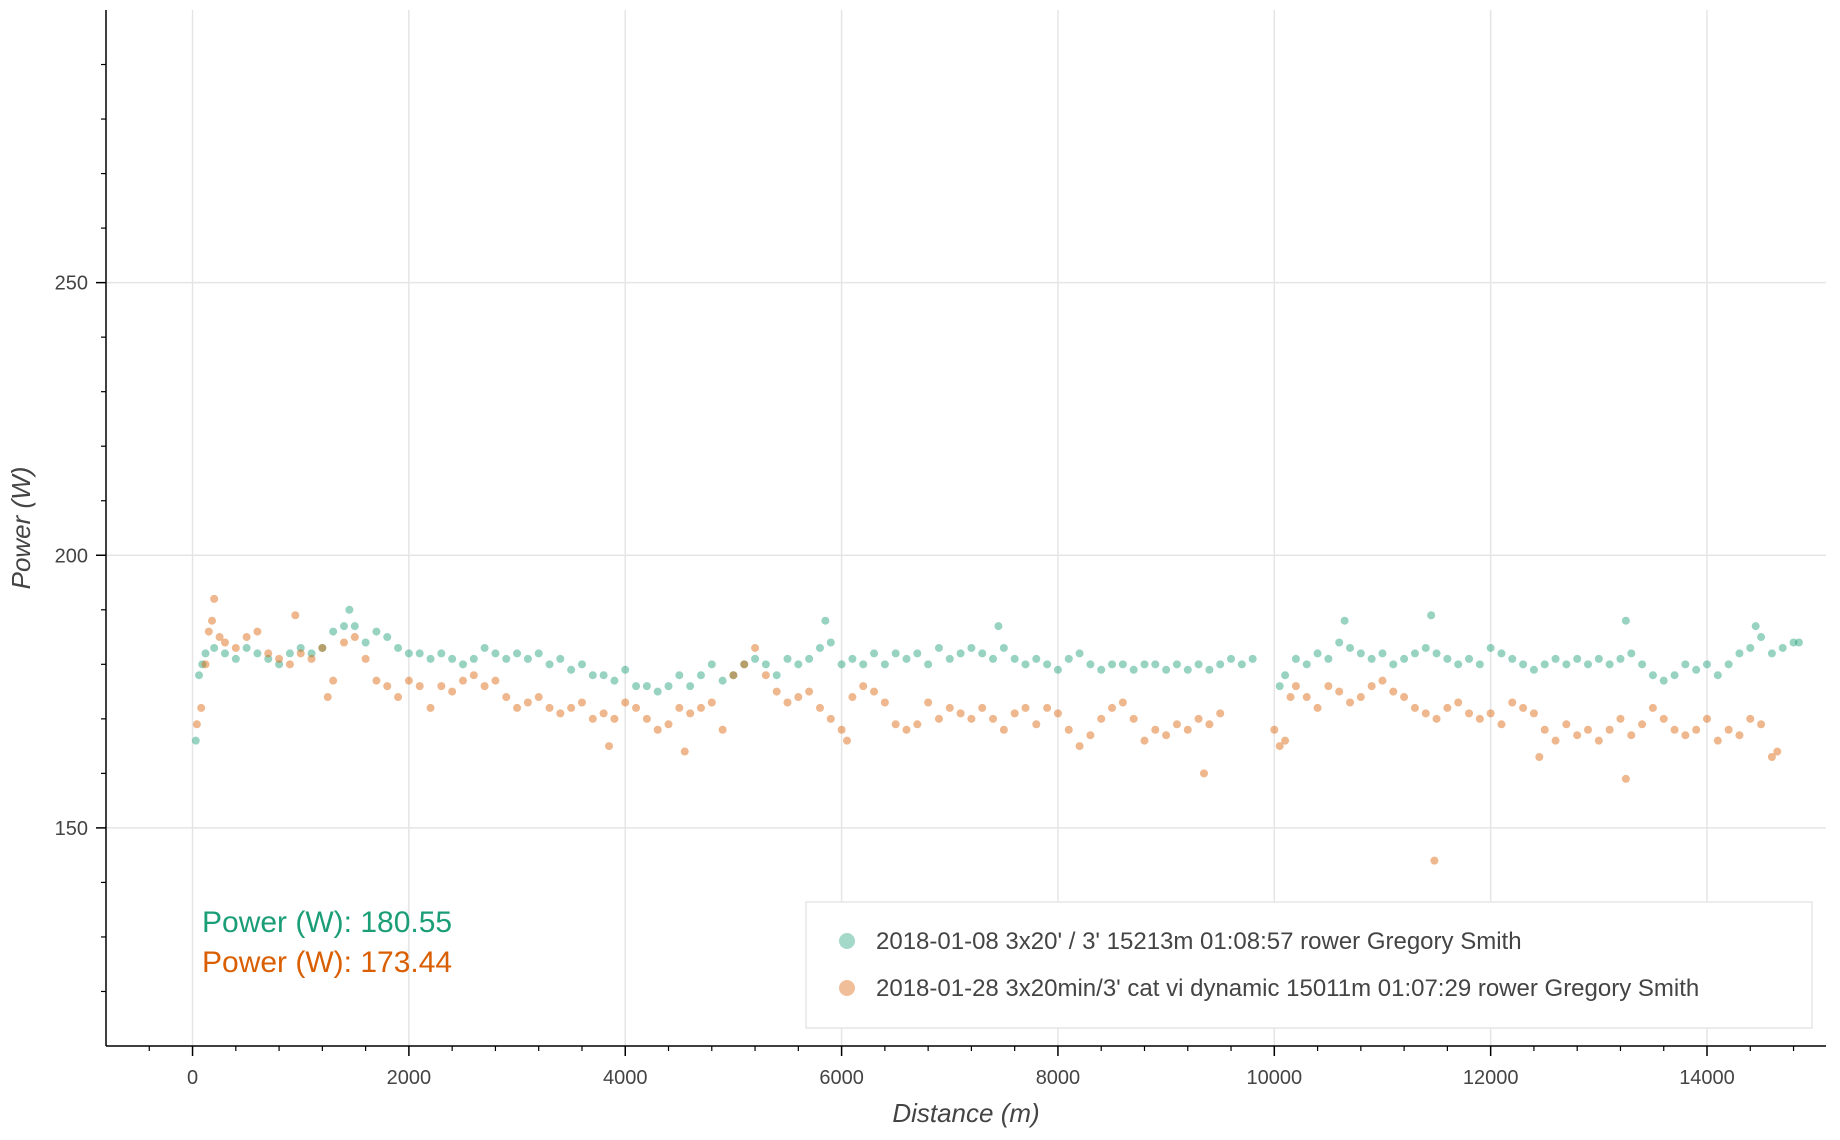  What do you see at coordinates (1309, 965) in the screenshot?
I see `legend-box` at bounding box center [1309, 965].